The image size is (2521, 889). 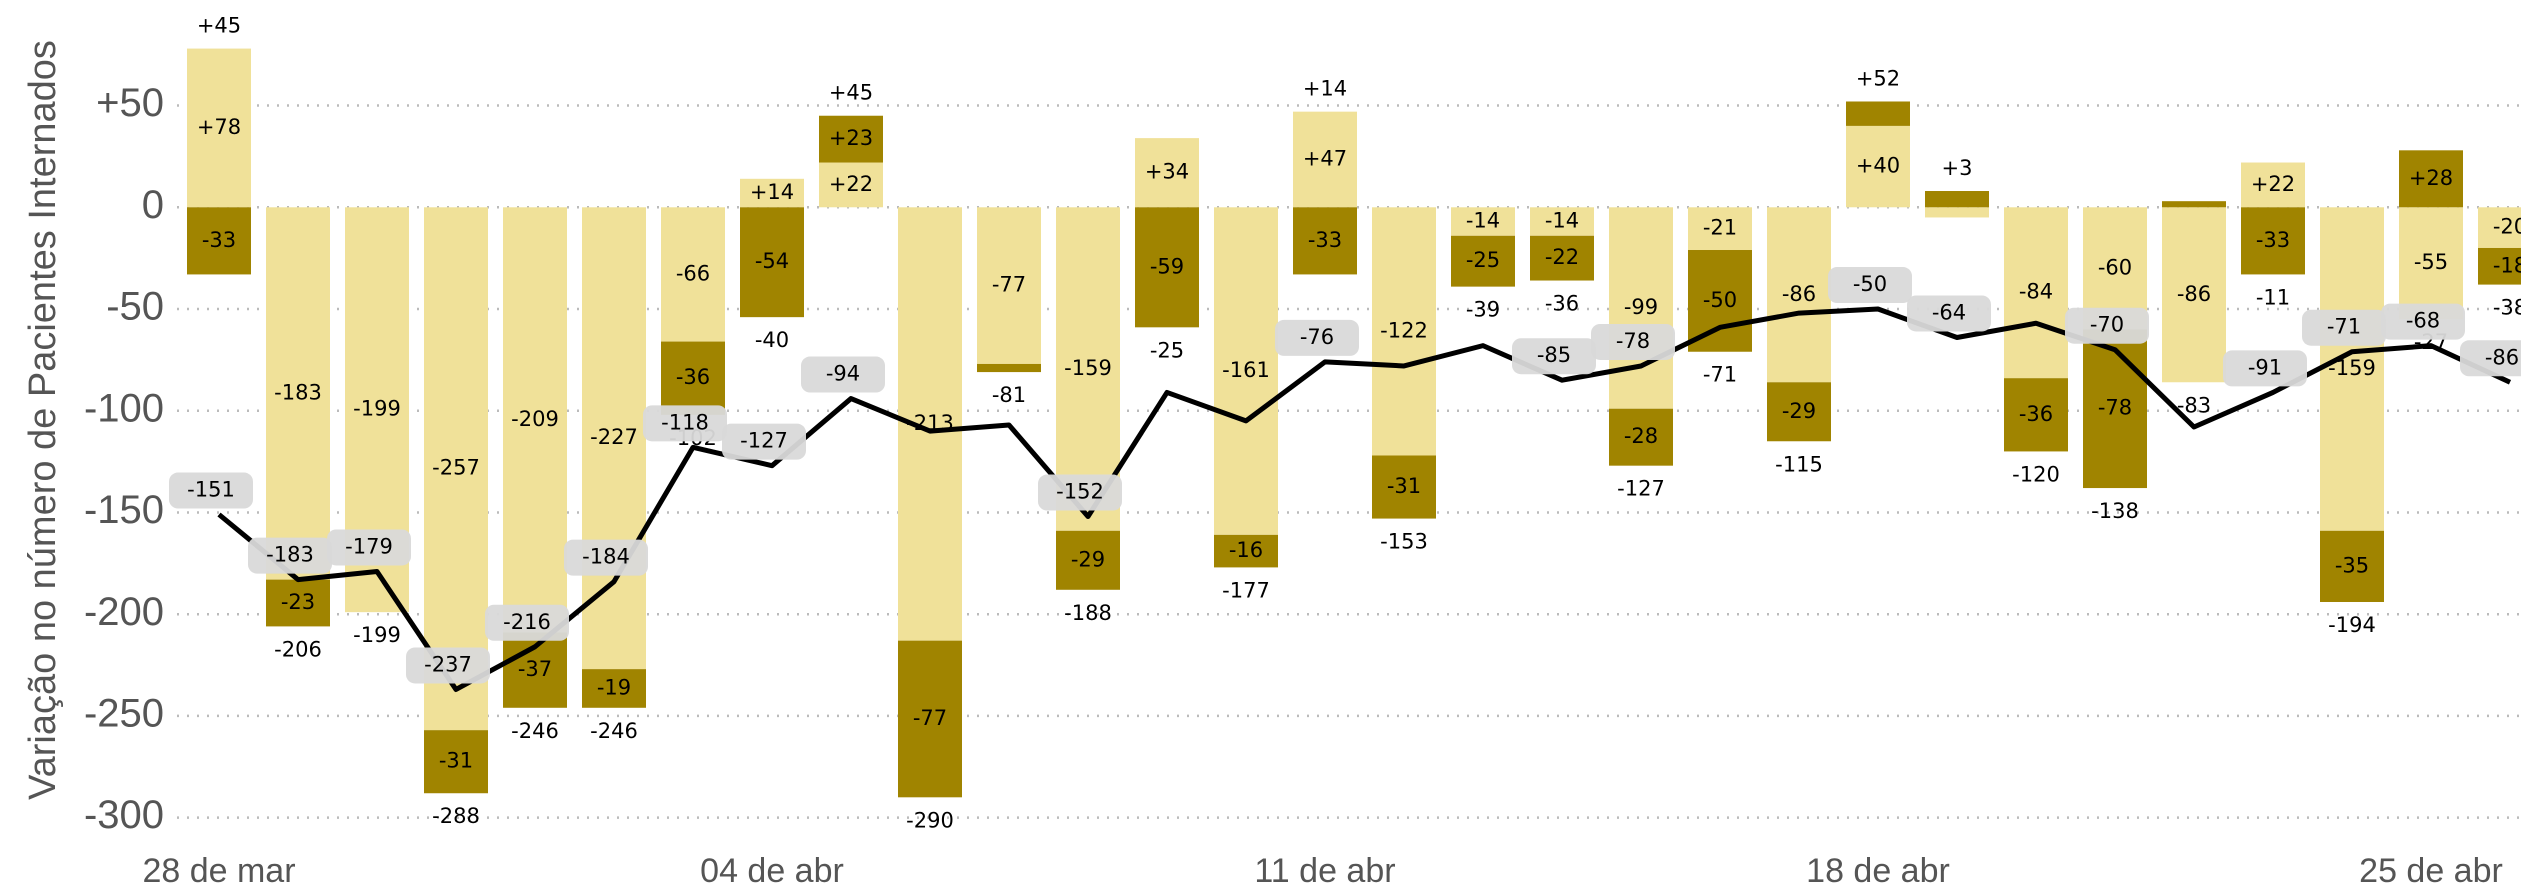 I want to click on total-label: -120, so click(x=2036, y=474).